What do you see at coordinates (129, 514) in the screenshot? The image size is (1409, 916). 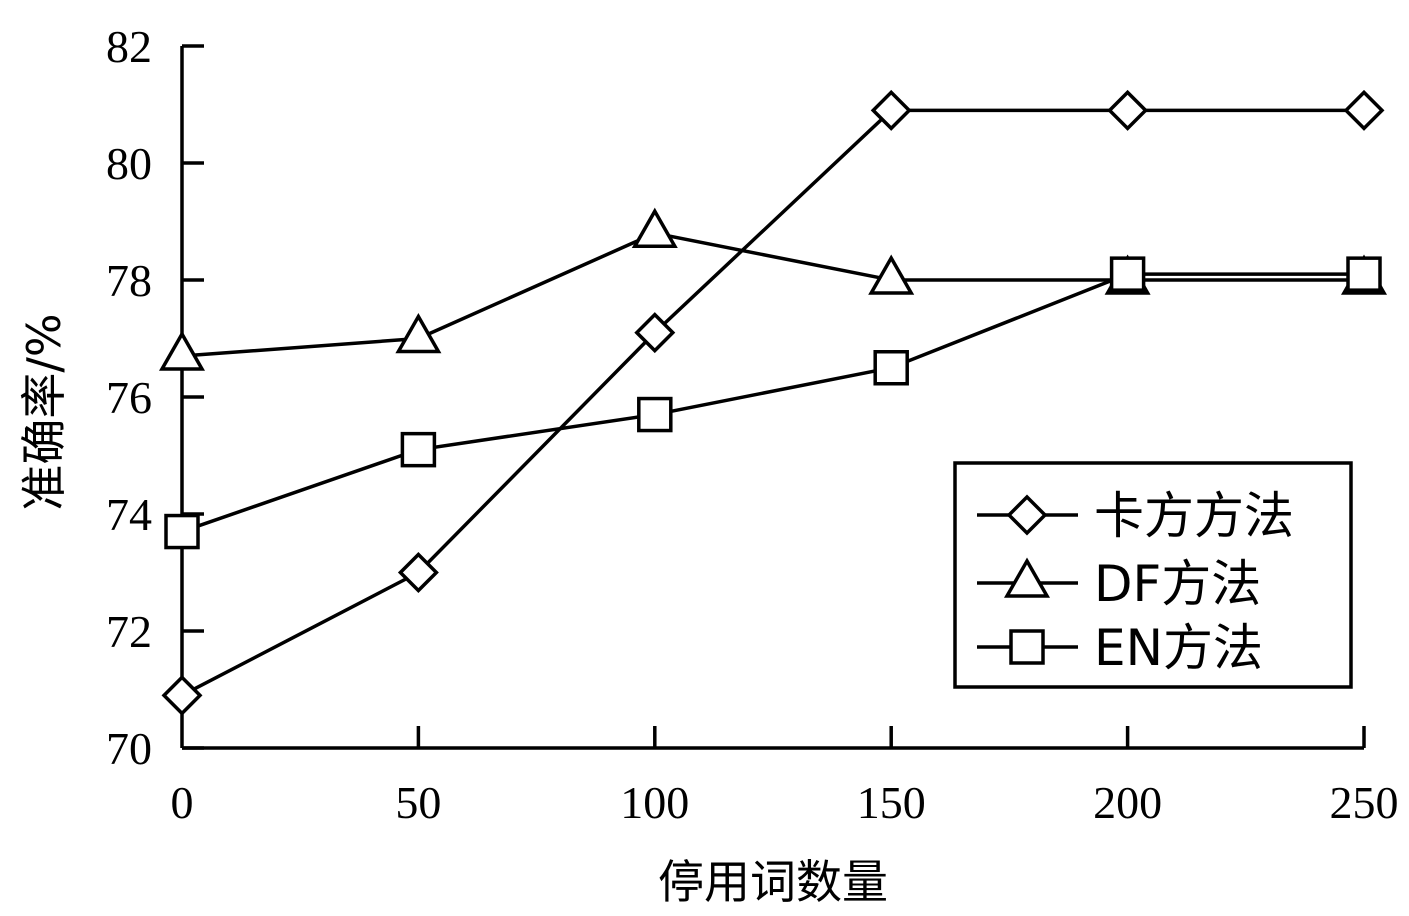 I see `y-tick-label: 74` at bounding box center [129, 514].